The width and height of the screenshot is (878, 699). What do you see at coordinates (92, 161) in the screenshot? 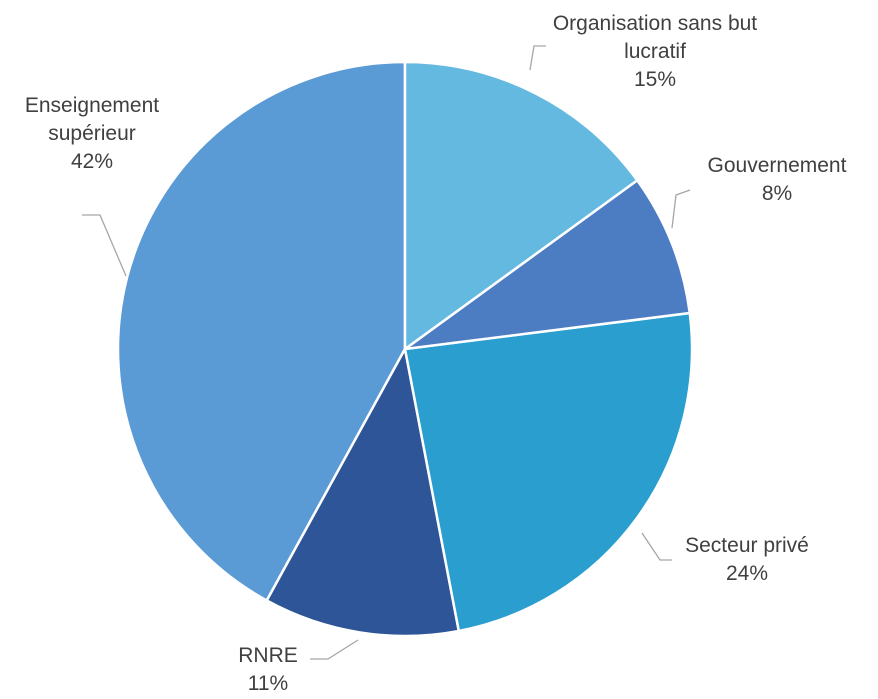
I see `value-label: 42%` at bounding box center [92, 161].